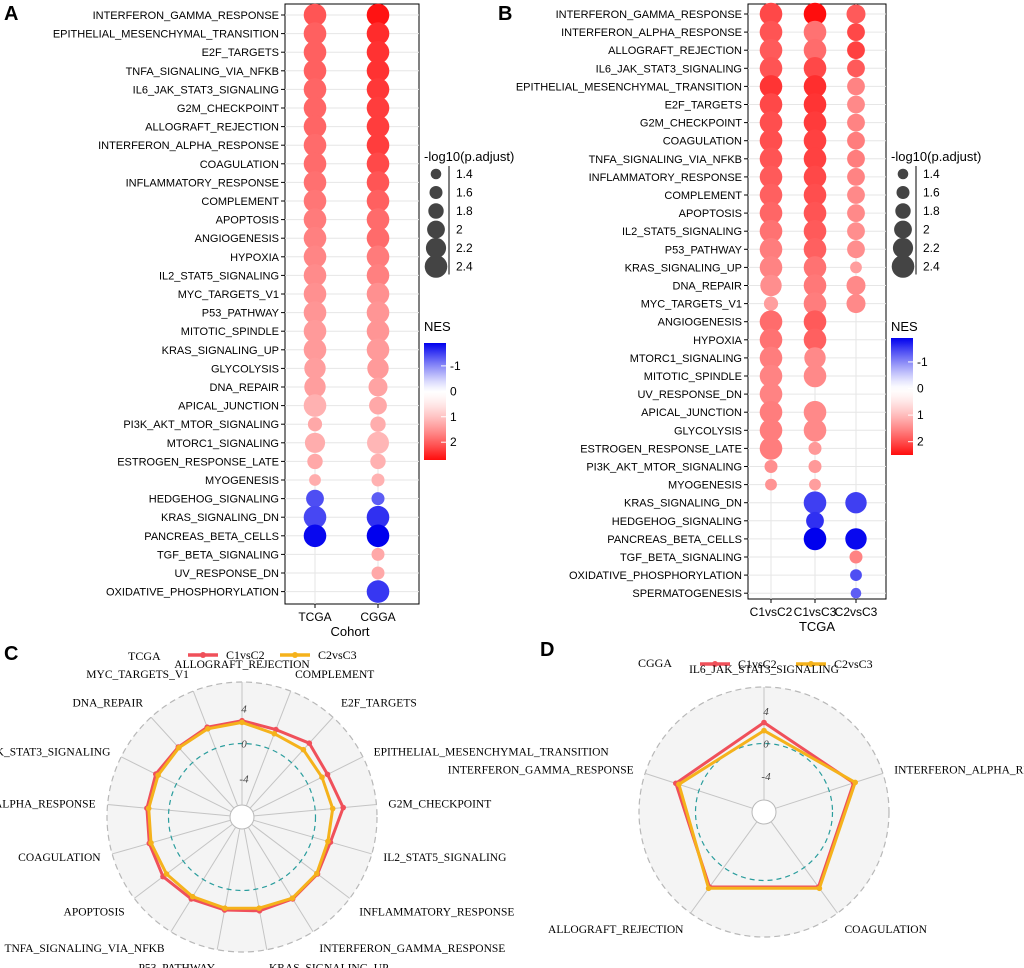  Describe the element at coordinates (166, 35) in the screenshot. I see `pathway-label: EPITHELIAL_MESENCHYMAL_TRANSITION` at that location.